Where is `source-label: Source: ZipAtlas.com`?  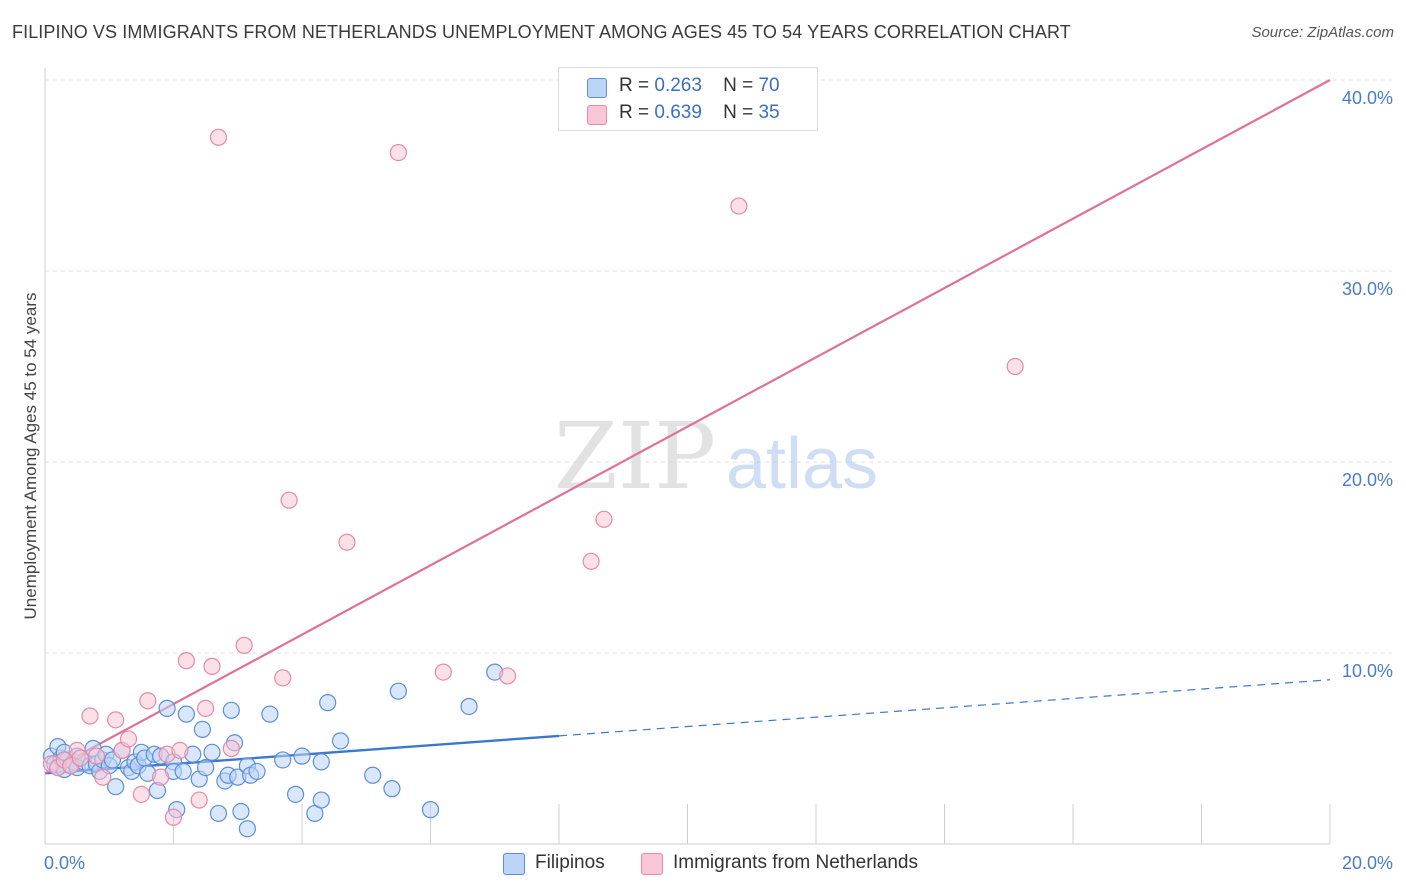
source-label: Source: ZipAtlas.com is located at coordinates (1322, 32).